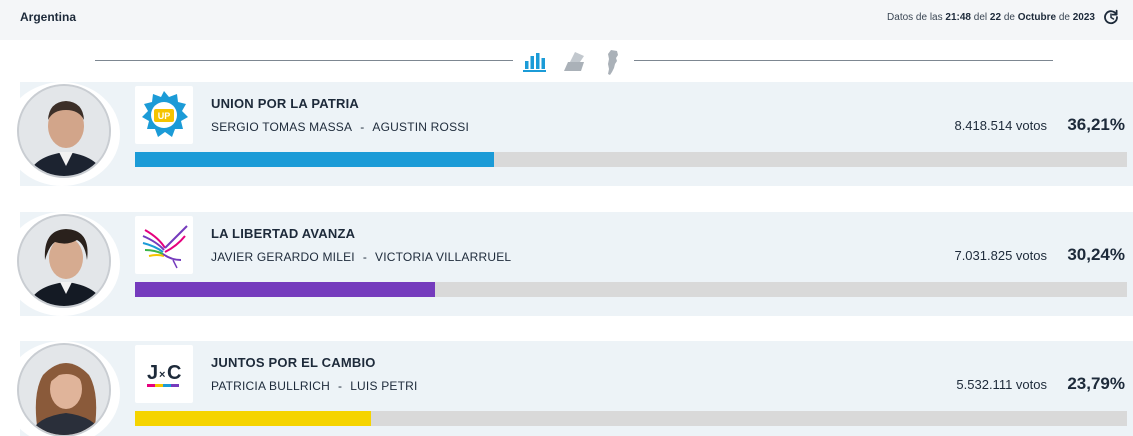  I want to click on vote-percent: 23,79%, so click(1096, 383).